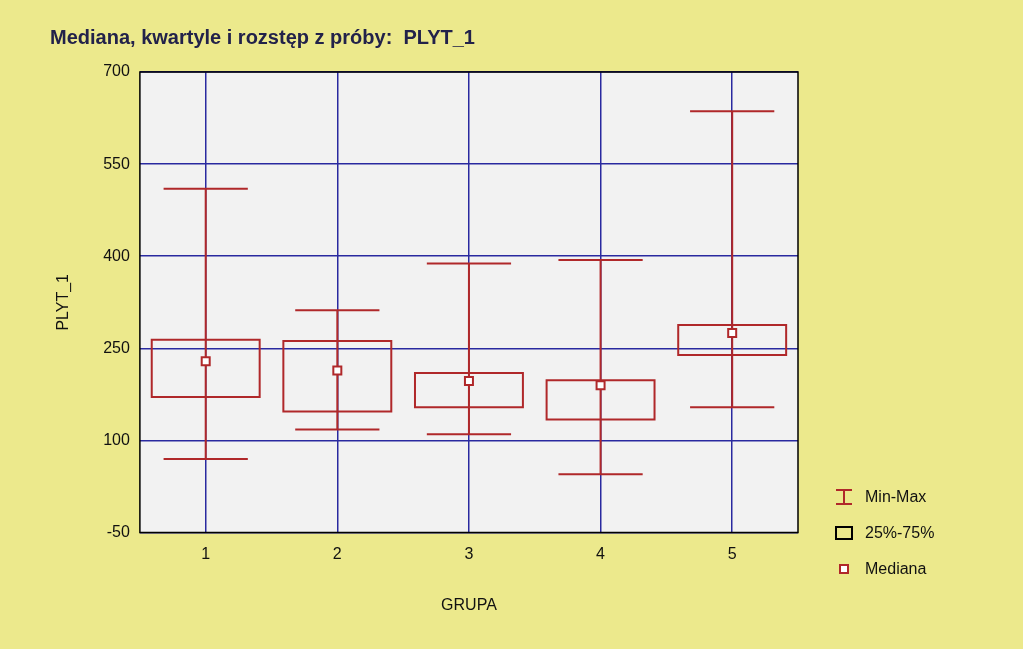 The height and width of the screenshot is (649, 1023). Describe the element at coordinates (63, 302) in the screenshot. I see `y-axis-title: PLYT_1` at that location.